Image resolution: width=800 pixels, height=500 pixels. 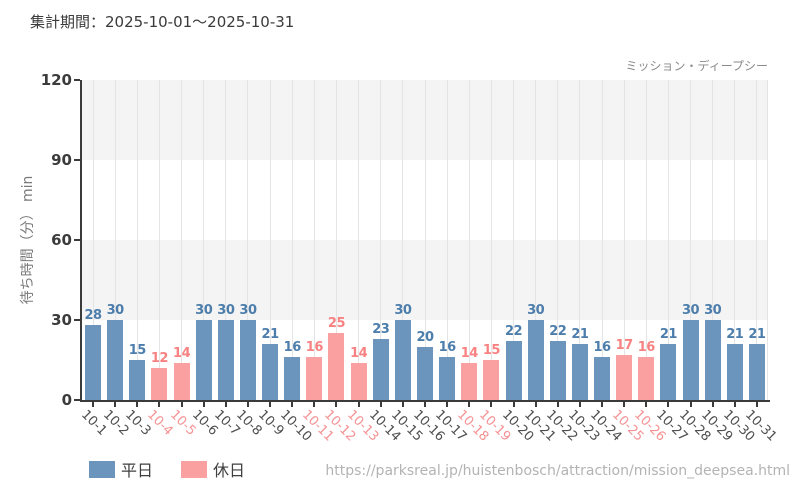 I want to click on bar-value-label: 12, so click(x=159, y=358).